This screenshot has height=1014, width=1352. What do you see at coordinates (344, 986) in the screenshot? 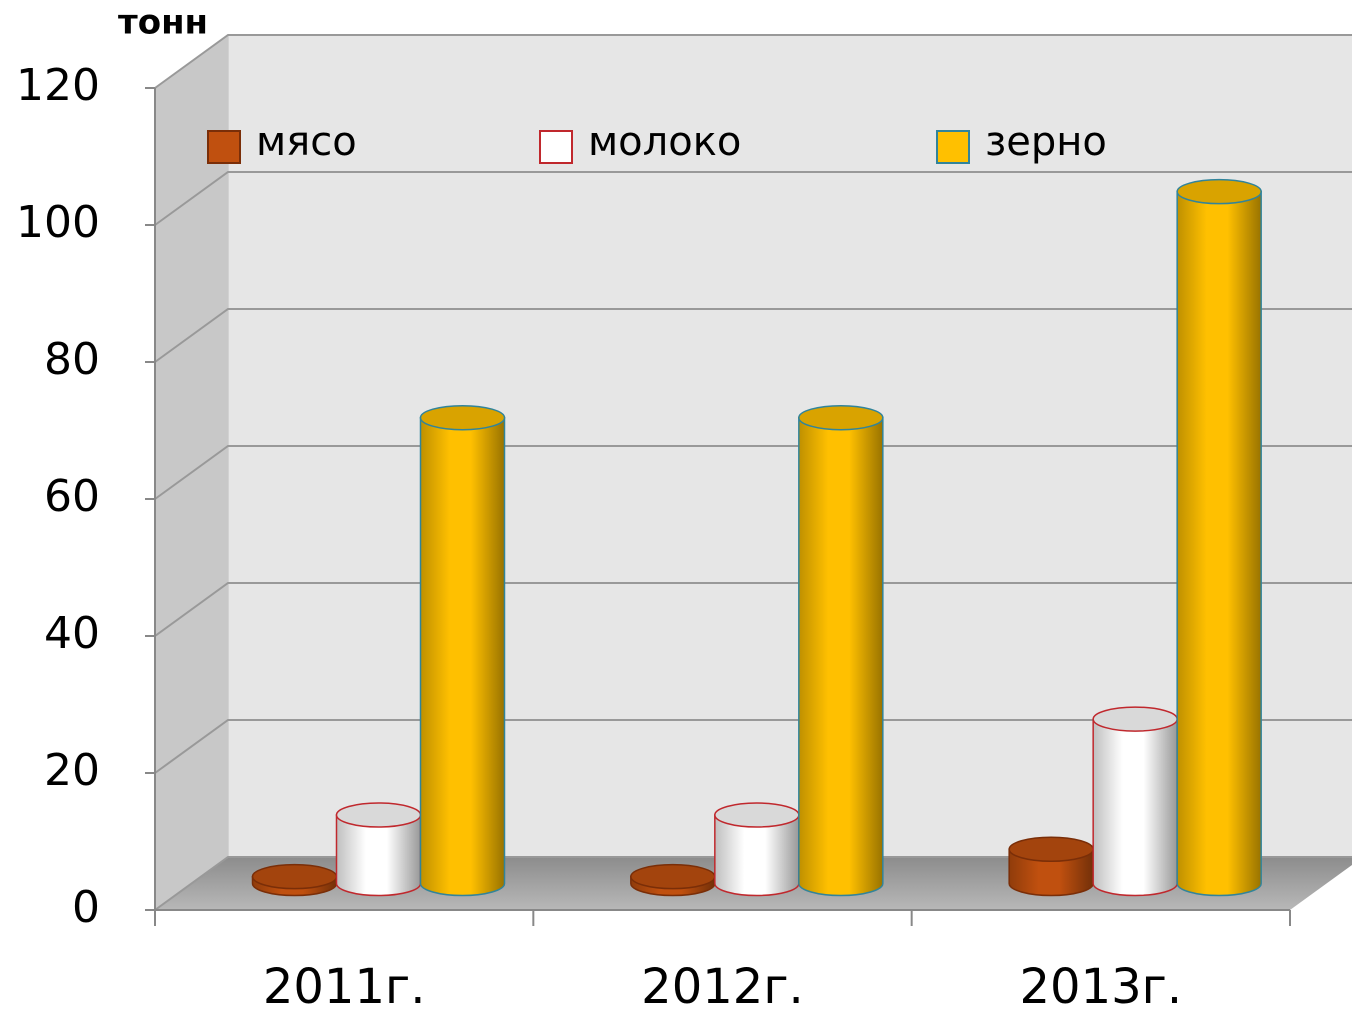
I see `x-tick-label: 2011г.` at bounding box center [344, 986].